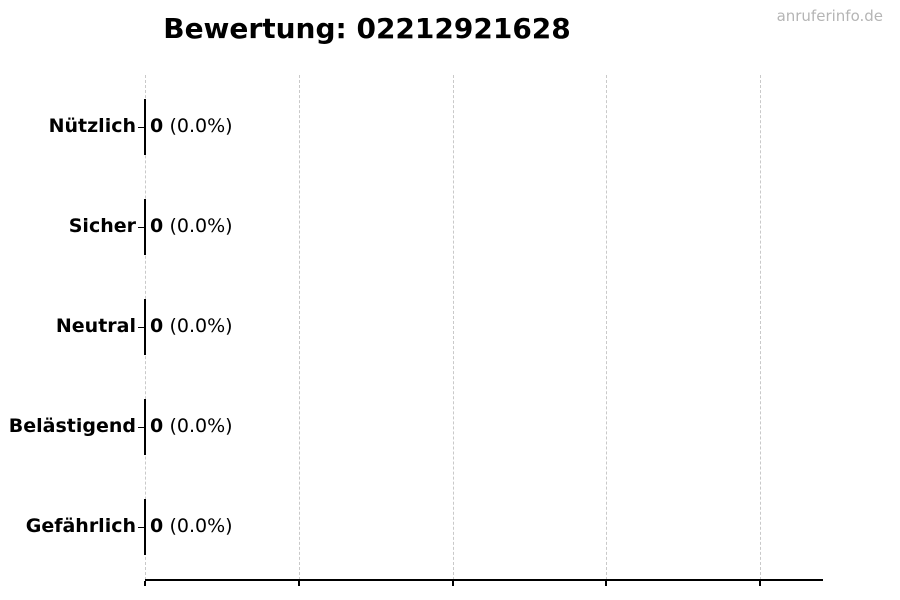  Describe the element at coordinates (829, 16) in the screenshot. I see `watermark-text: anruferinfo.de` at that location.